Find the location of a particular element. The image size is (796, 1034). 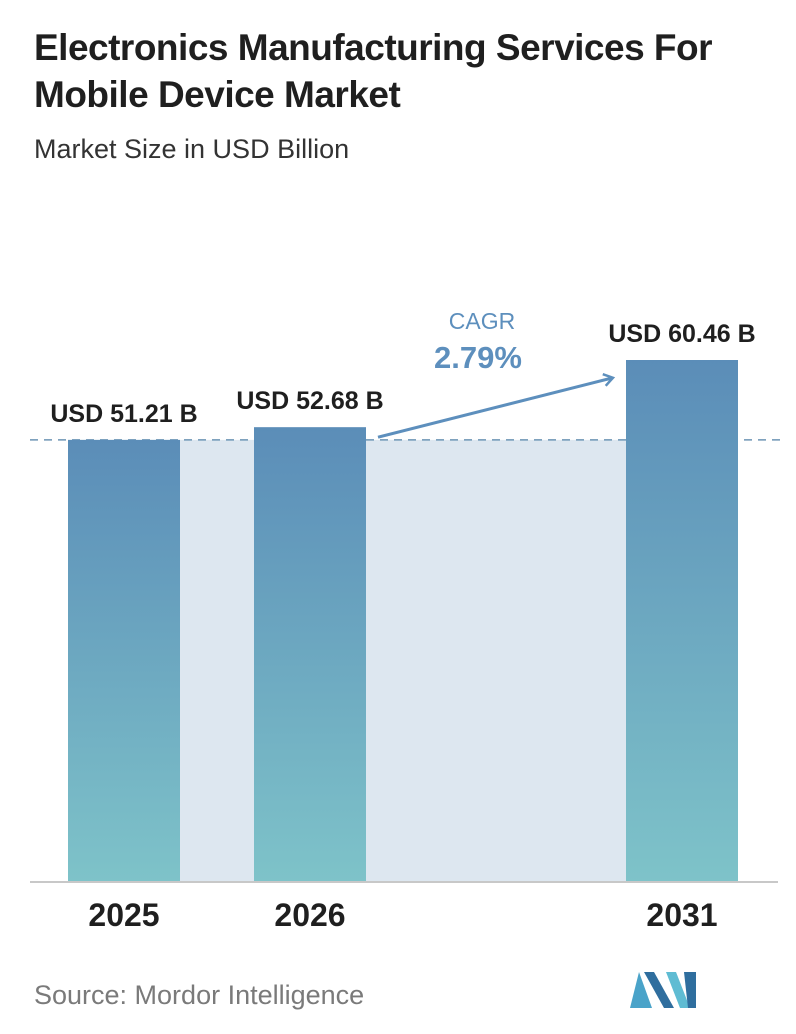

bar-2026 is located at coordinates (310, 654).